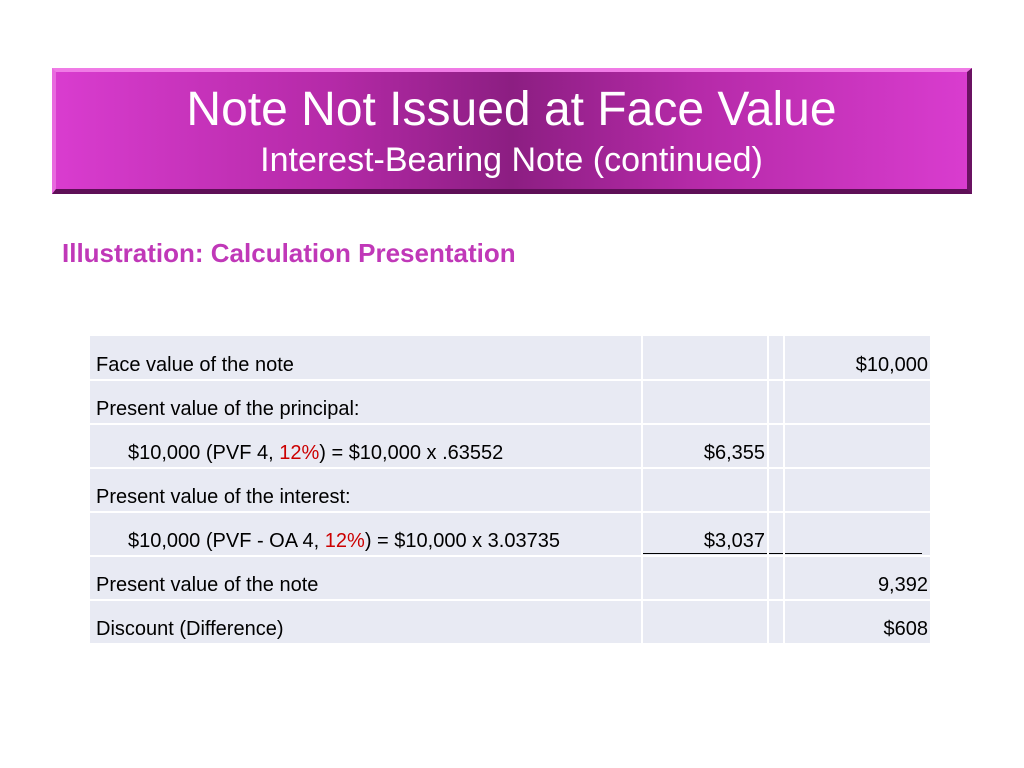  Describe the element at coordinates (204, 453) in the screenshot. I see `label-text: $10,000 (PVF 4,` at that location.